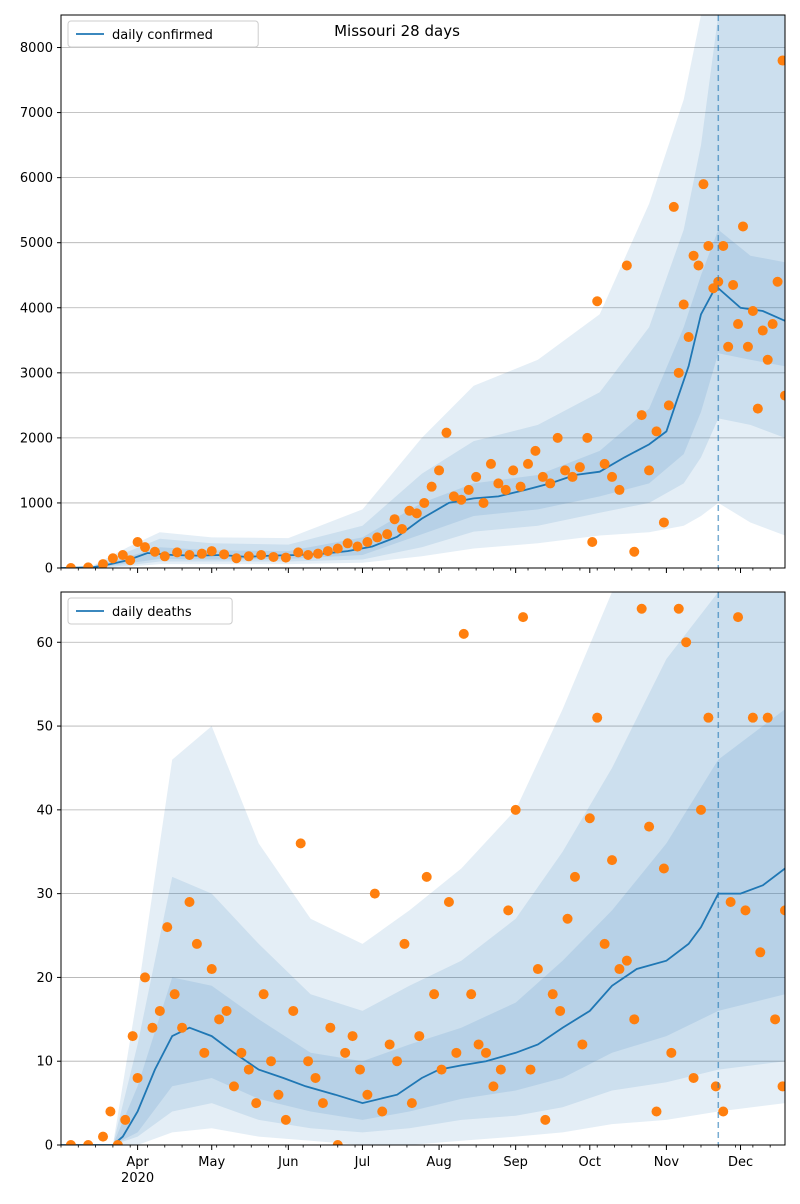 This screenshot has height=1204, width=800. Describe the element at coordinates (36, 48) in the screenshot. I see `y-tick-label: 8000` at that location.